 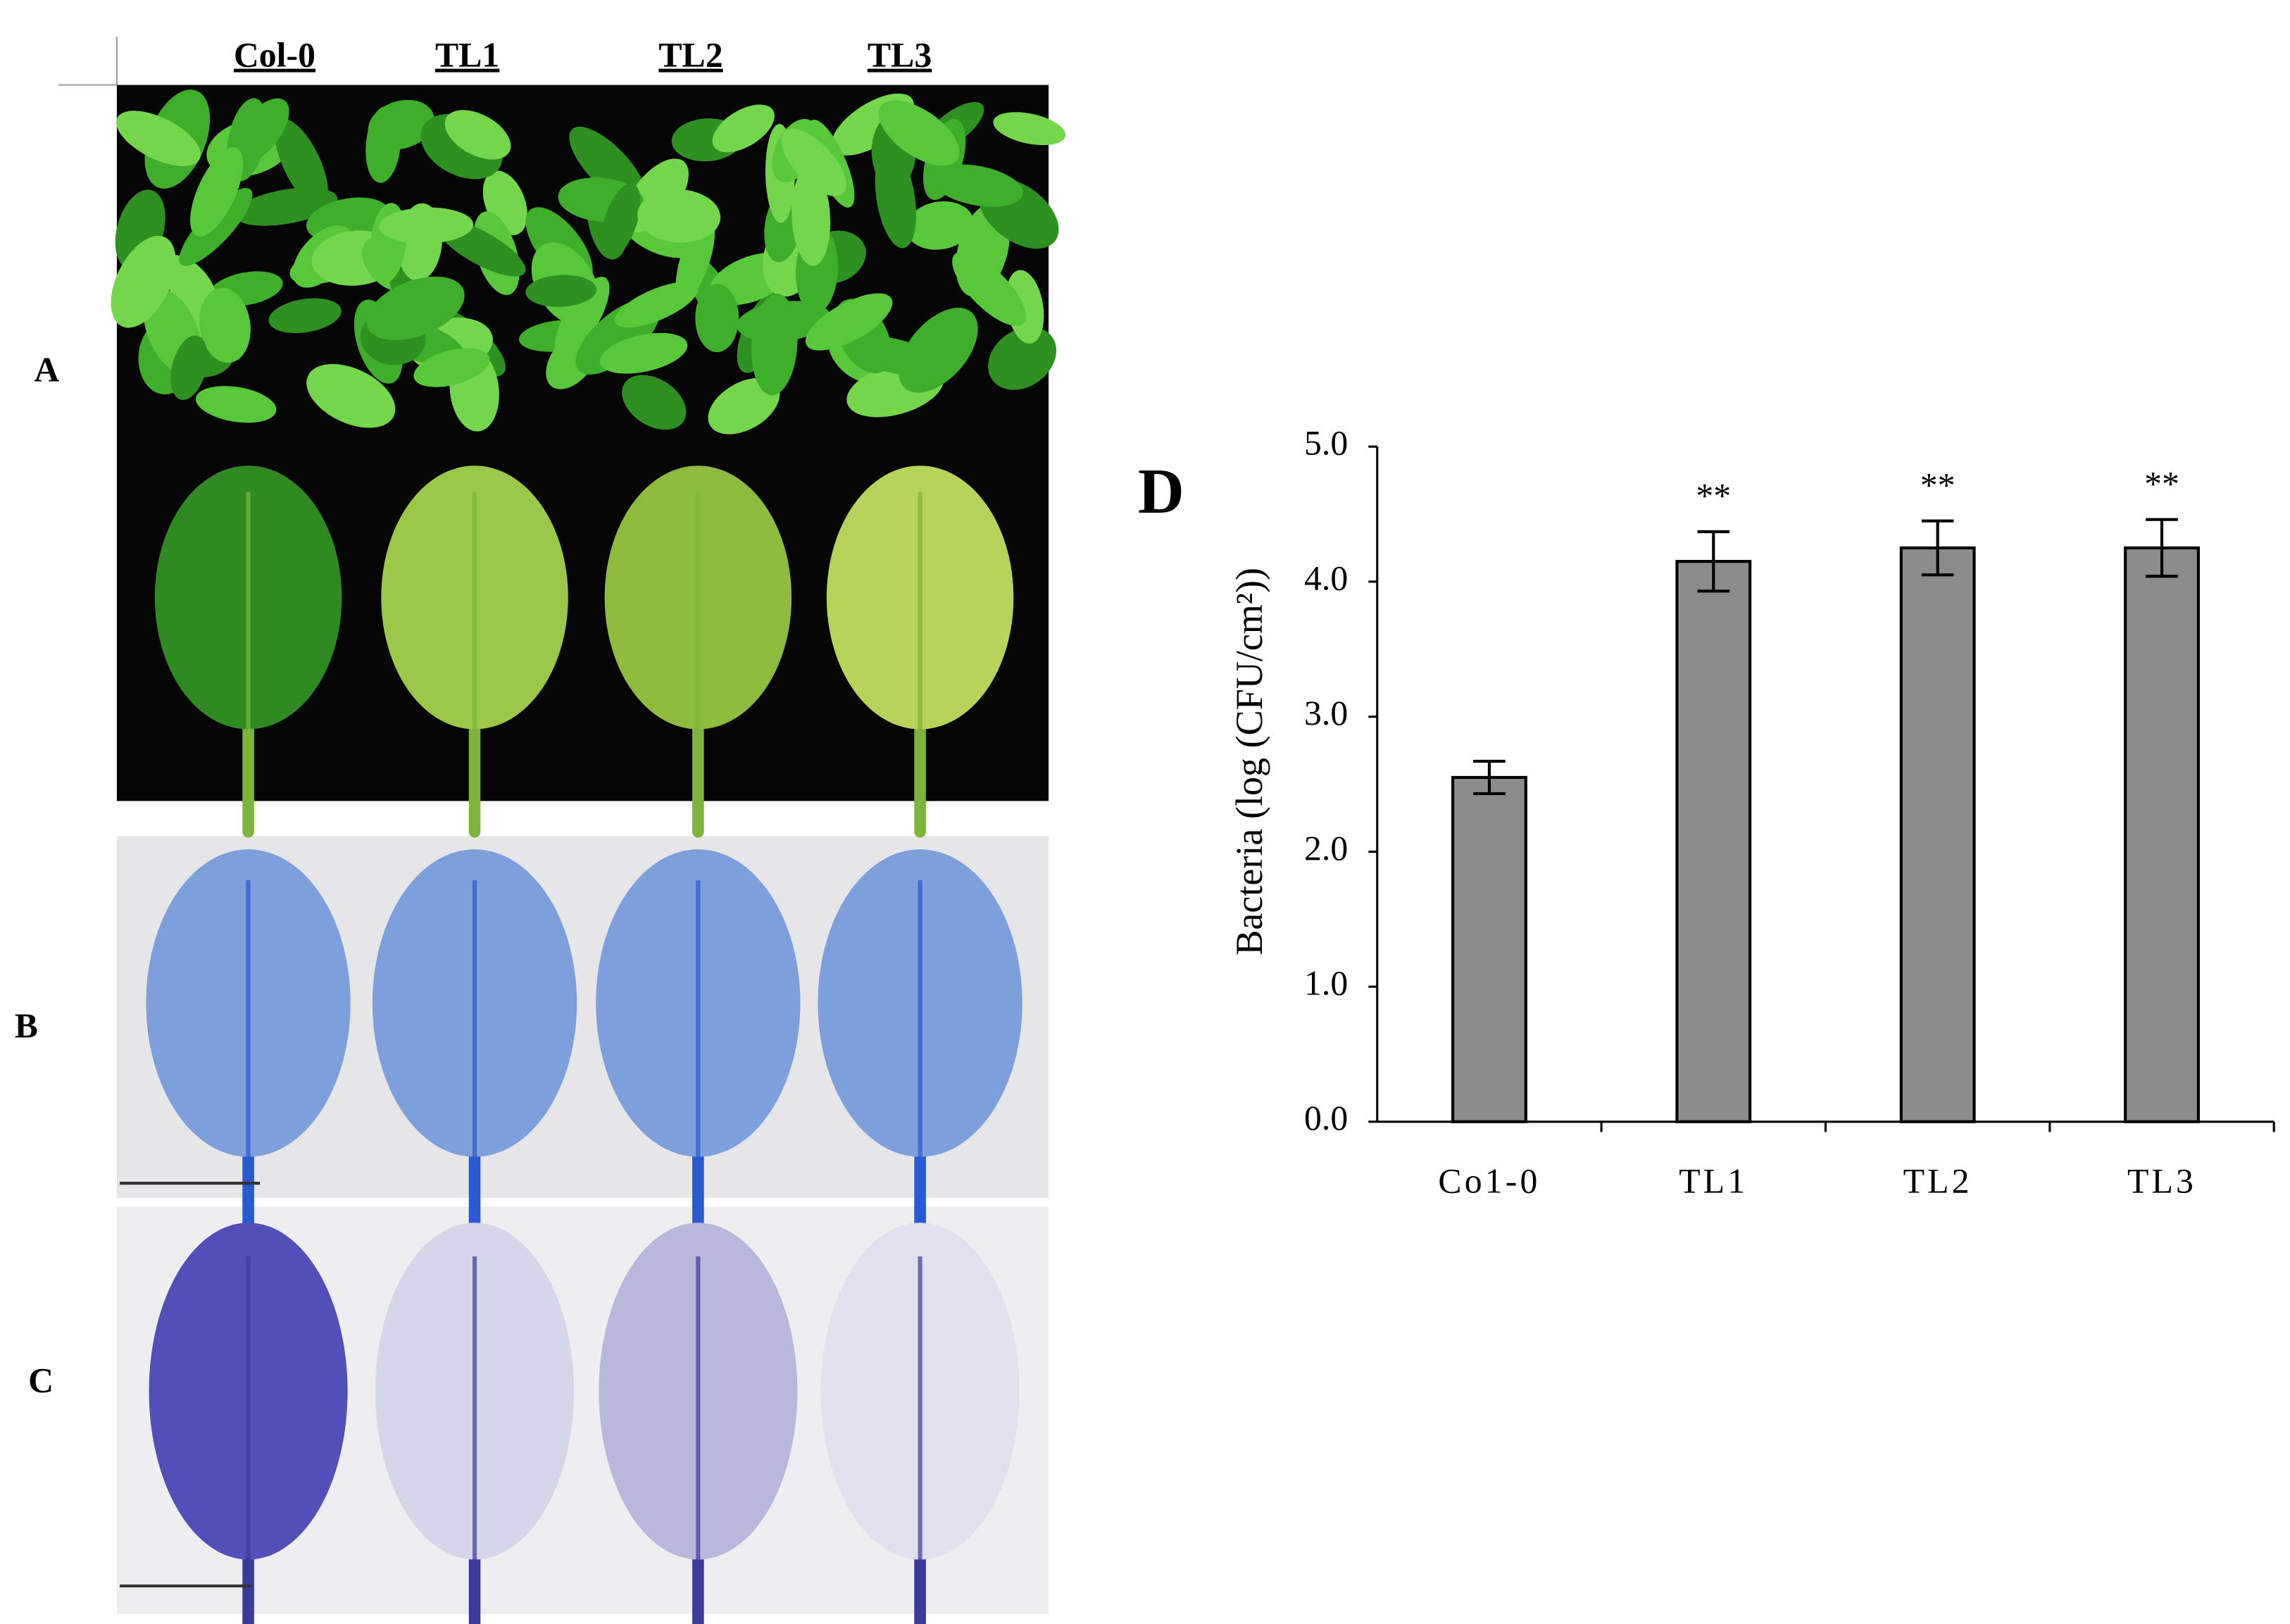 What do you see at coordinates (1713, 1182) in the screenshot?
I see `x-tick-label: TL1` at bounding box center [1713, 1182].